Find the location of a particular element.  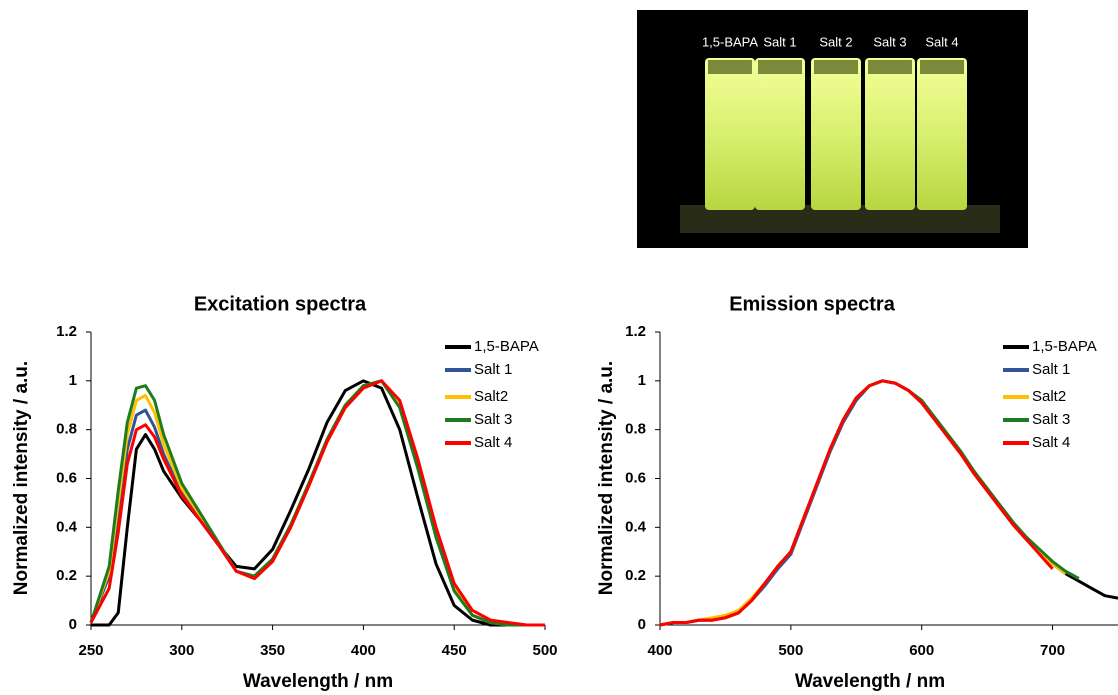

photo-label: 1,5-BAPA is located at coordinates (730, 41).